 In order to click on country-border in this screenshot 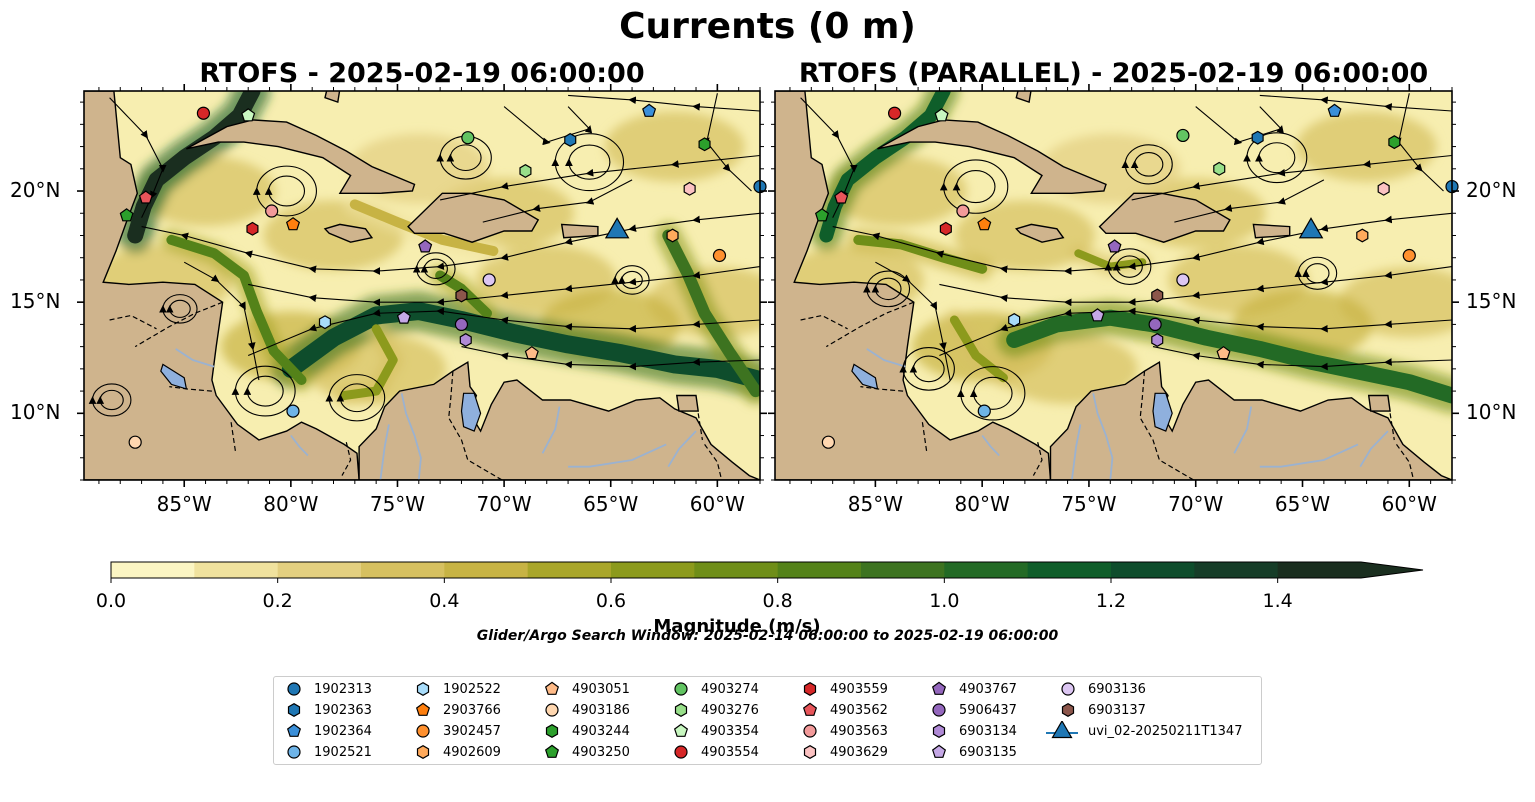, I will do `click(713, 462)`.